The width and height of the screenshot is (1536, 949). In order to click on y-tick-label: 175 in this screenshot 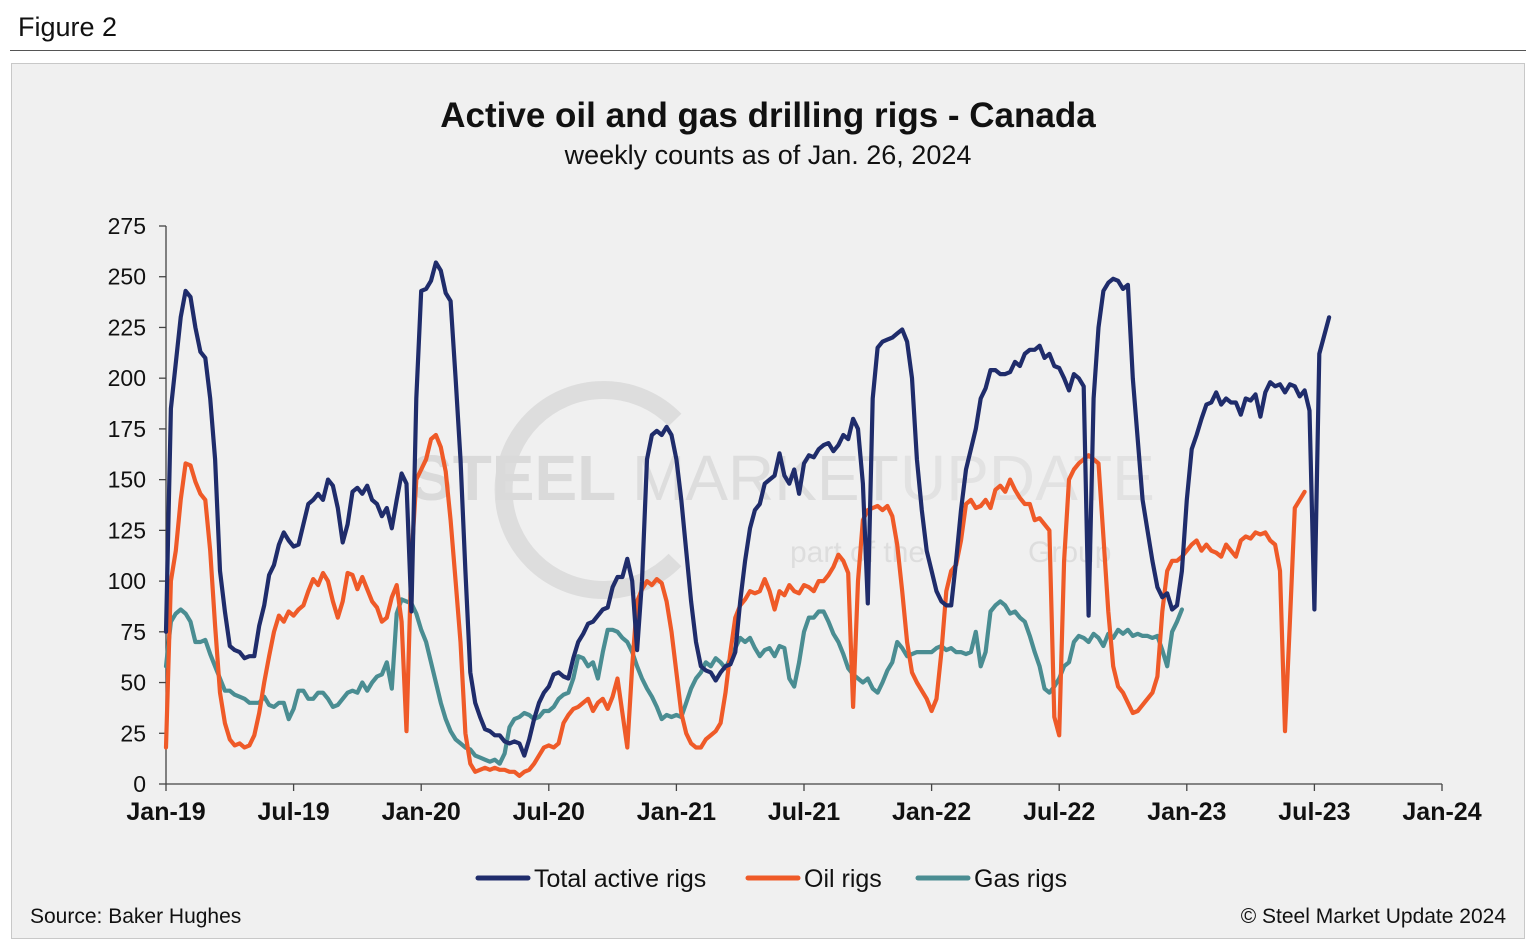, I will do `click(127, 429)`.